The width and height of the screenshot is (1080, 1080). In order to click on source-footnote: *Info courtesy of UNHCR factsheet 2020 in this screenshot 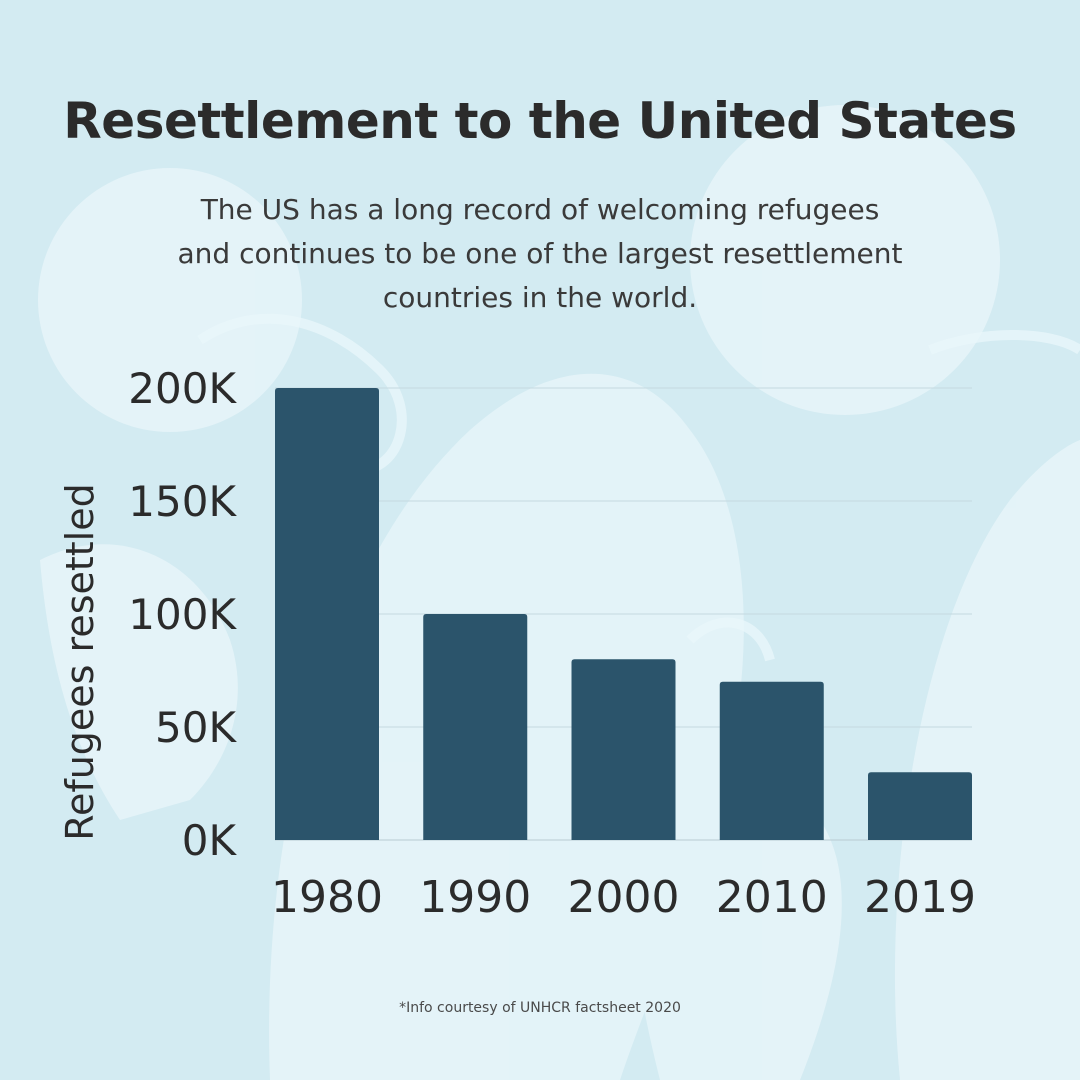, I will do `click(540, 1008)`.